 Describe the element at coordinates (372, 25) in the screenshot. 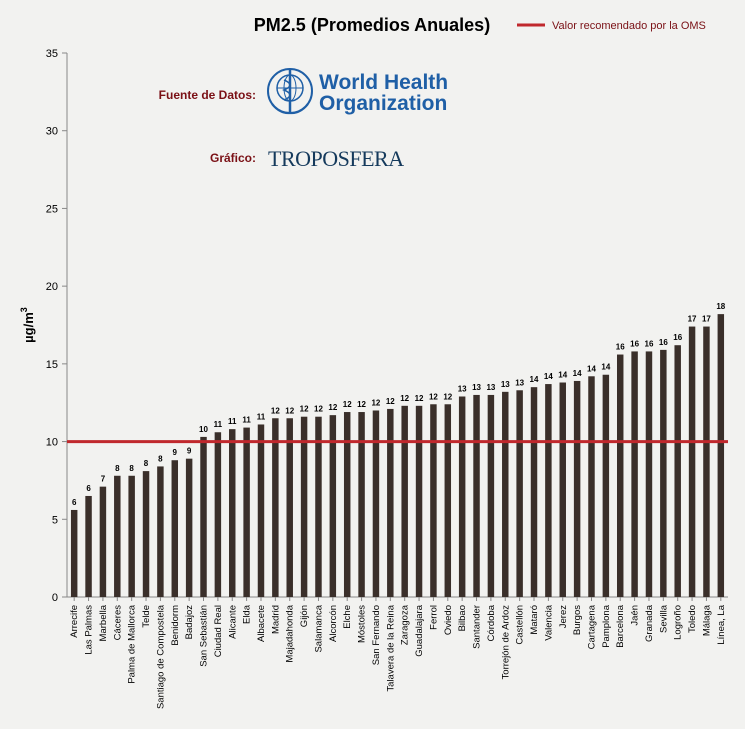

I see `chart-title: PM2.5 (Promedios Anuales)` at that location.